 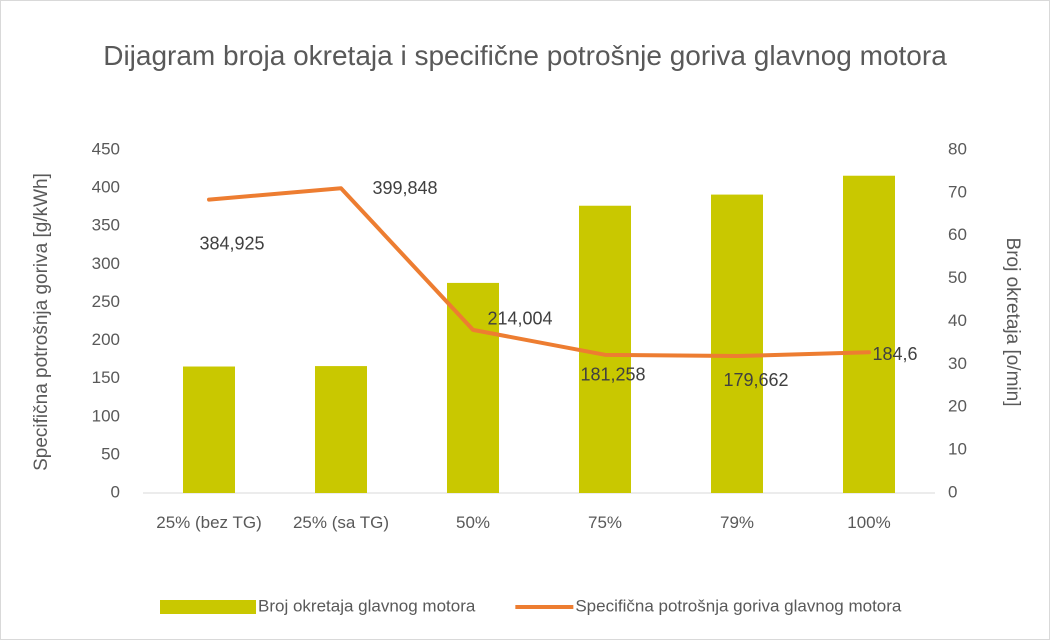 I want to click on y2-tick-label: 50, so click(x=957, y=277).